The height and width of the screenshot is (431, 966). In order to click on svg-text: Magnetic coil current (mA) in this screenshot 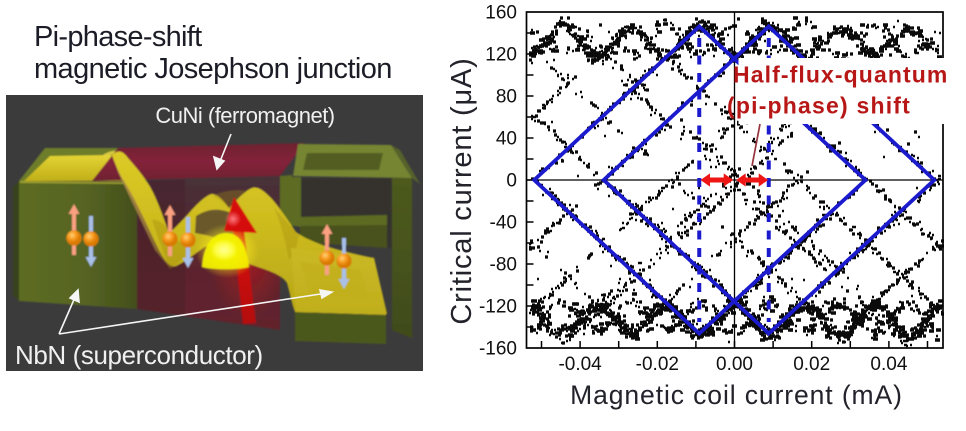, I will do `click(736, 395)`.